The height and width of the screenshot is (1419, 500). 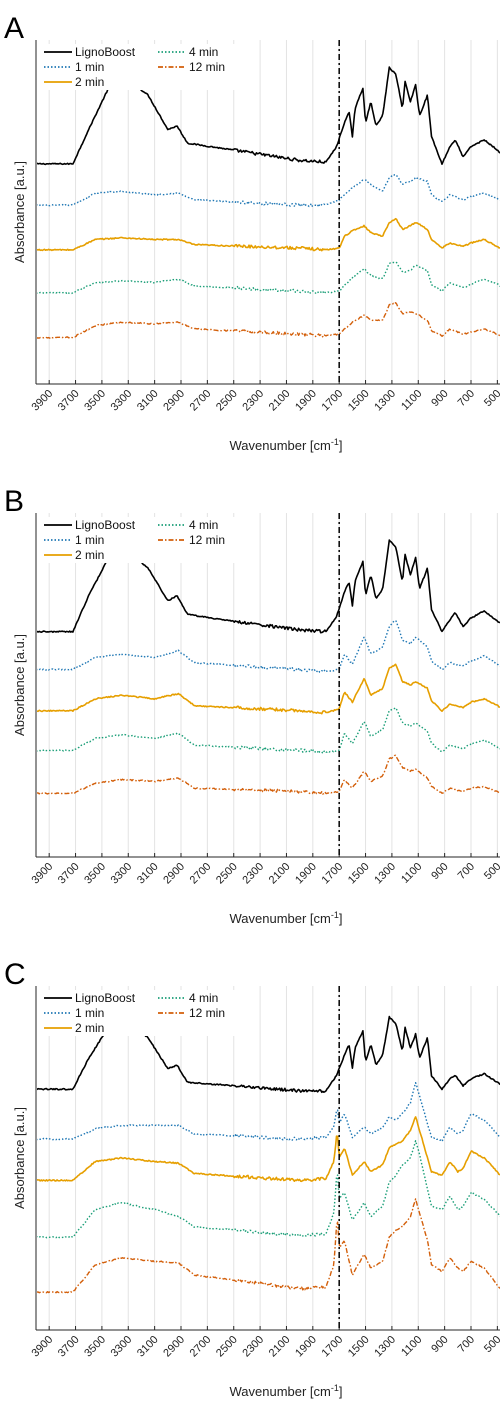 I want to click on panel-letter: C, so click(x=15, y=974).